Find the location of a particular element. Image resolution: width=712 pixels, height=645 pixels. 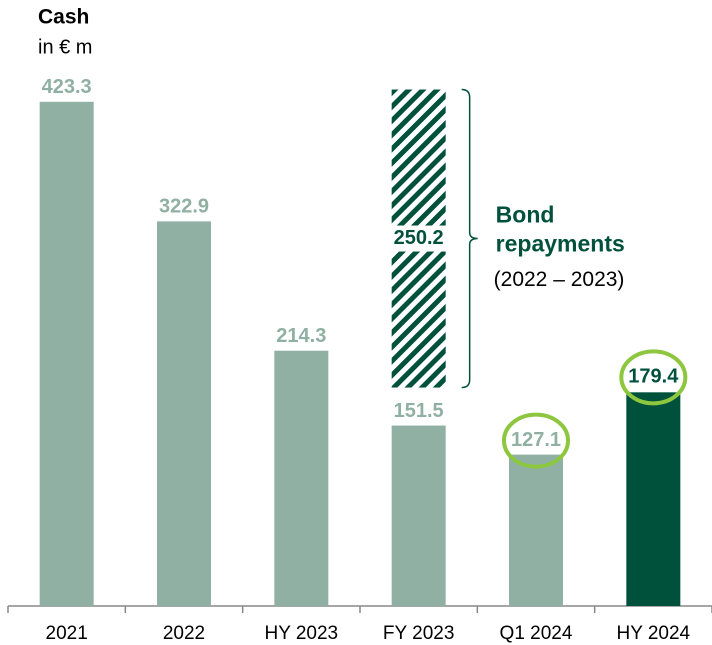

bracket is located at coordinates (469, 238).